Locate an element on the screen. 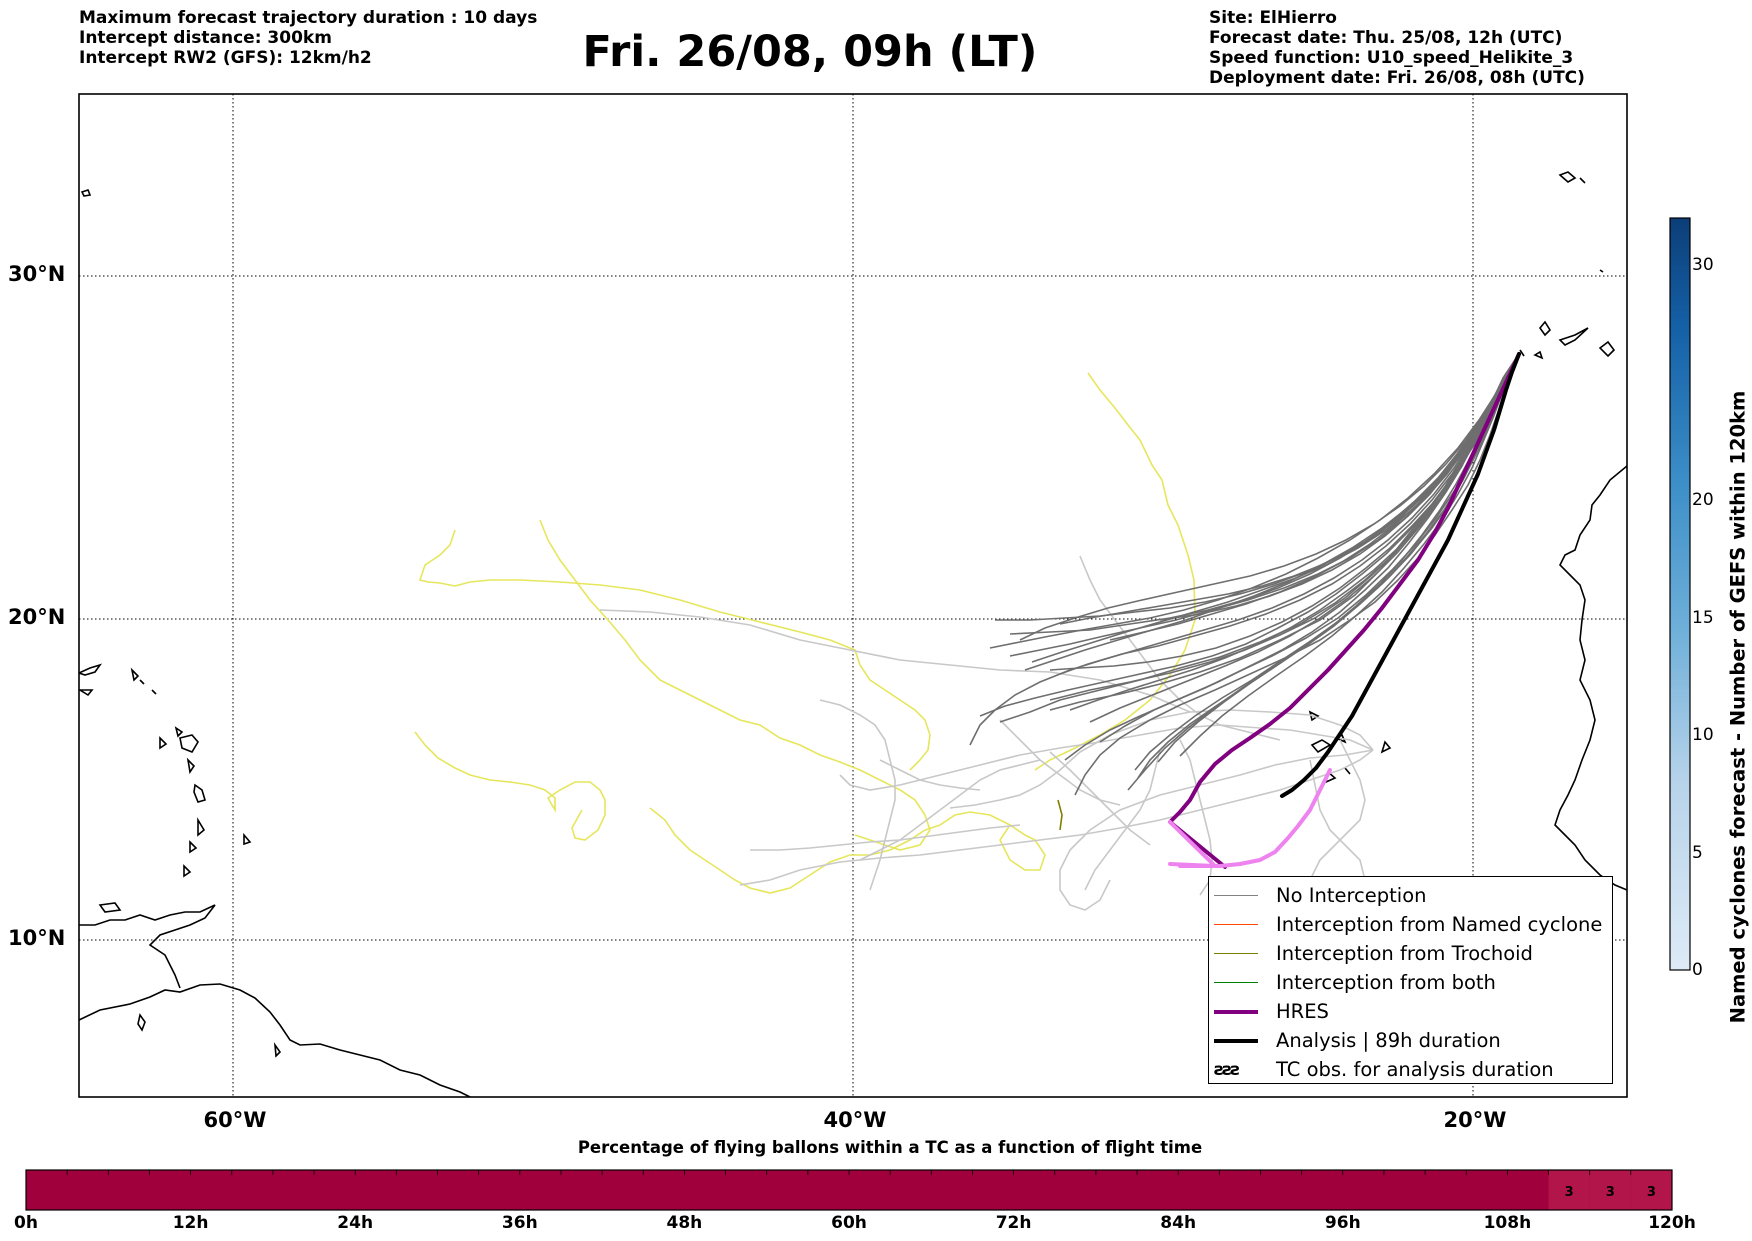 The image size is (1752, 1241). timeline-tick-label: 60h is located at coordinates (849, 1223).